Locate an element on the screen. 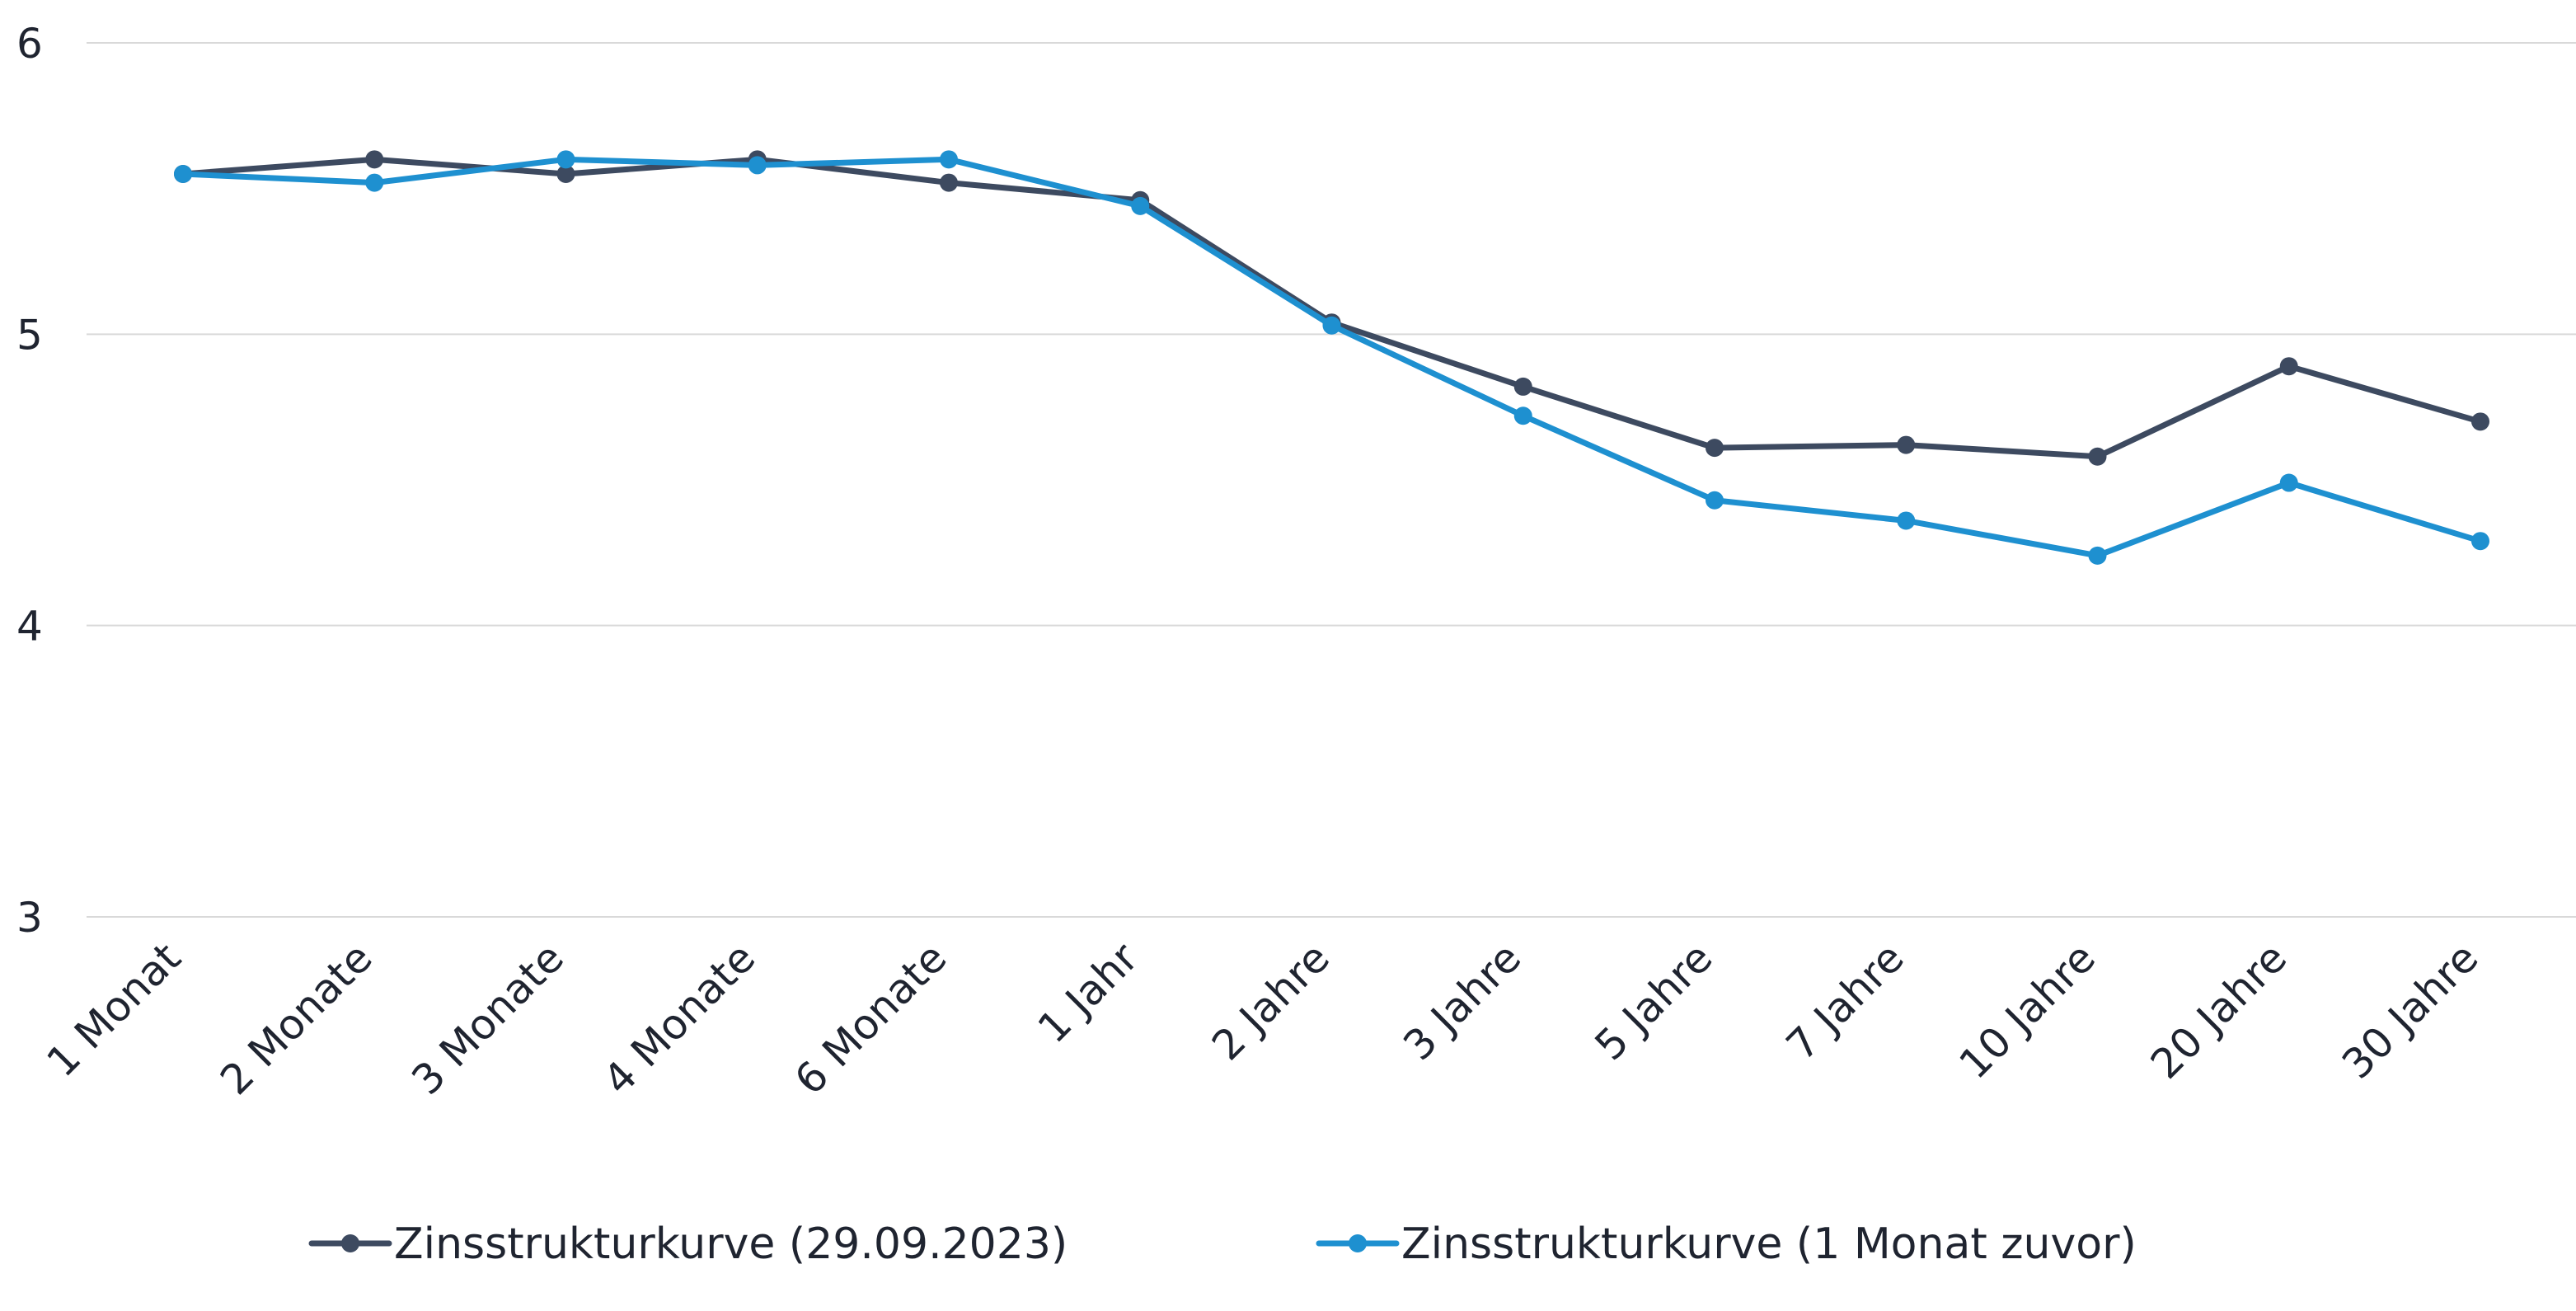 This screenshot has width=2576, height=1311. x-tick-label: 2 Monate is located at coordinates (296, 1019).